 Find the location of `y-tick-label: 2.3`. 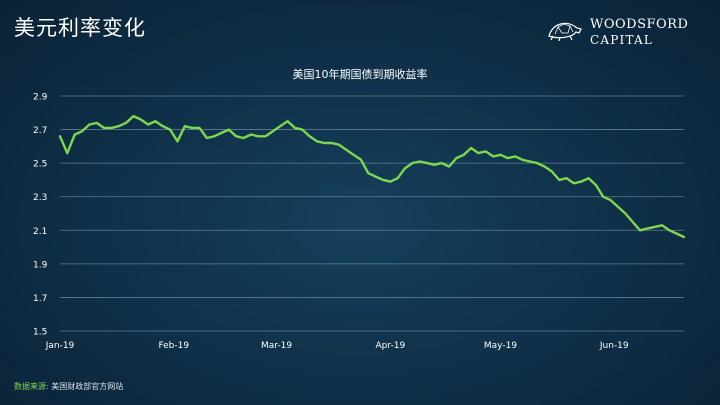

y-tick-label: 2.3 is located at coordinates (40, 198).